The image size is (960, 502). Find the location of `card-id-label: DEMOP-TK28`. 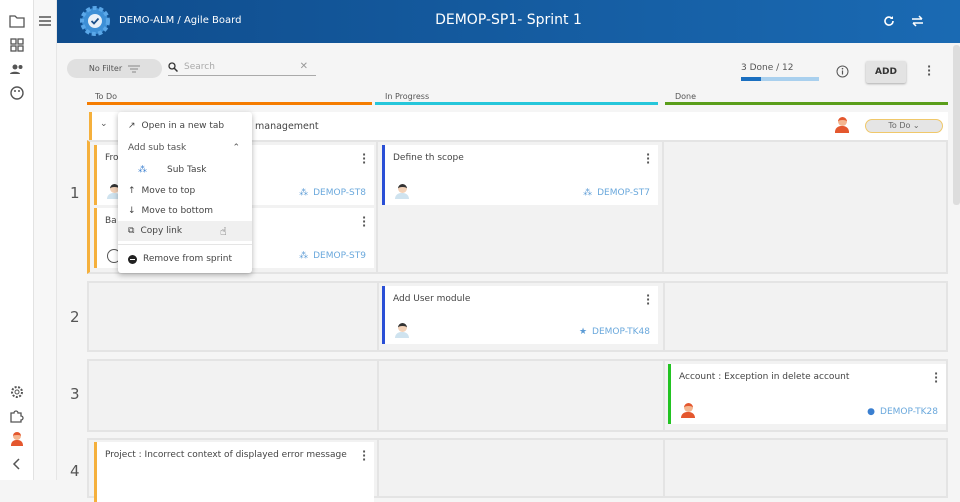

card-id-label: DEMOP-TK28 is located at coordinates (909, 412).